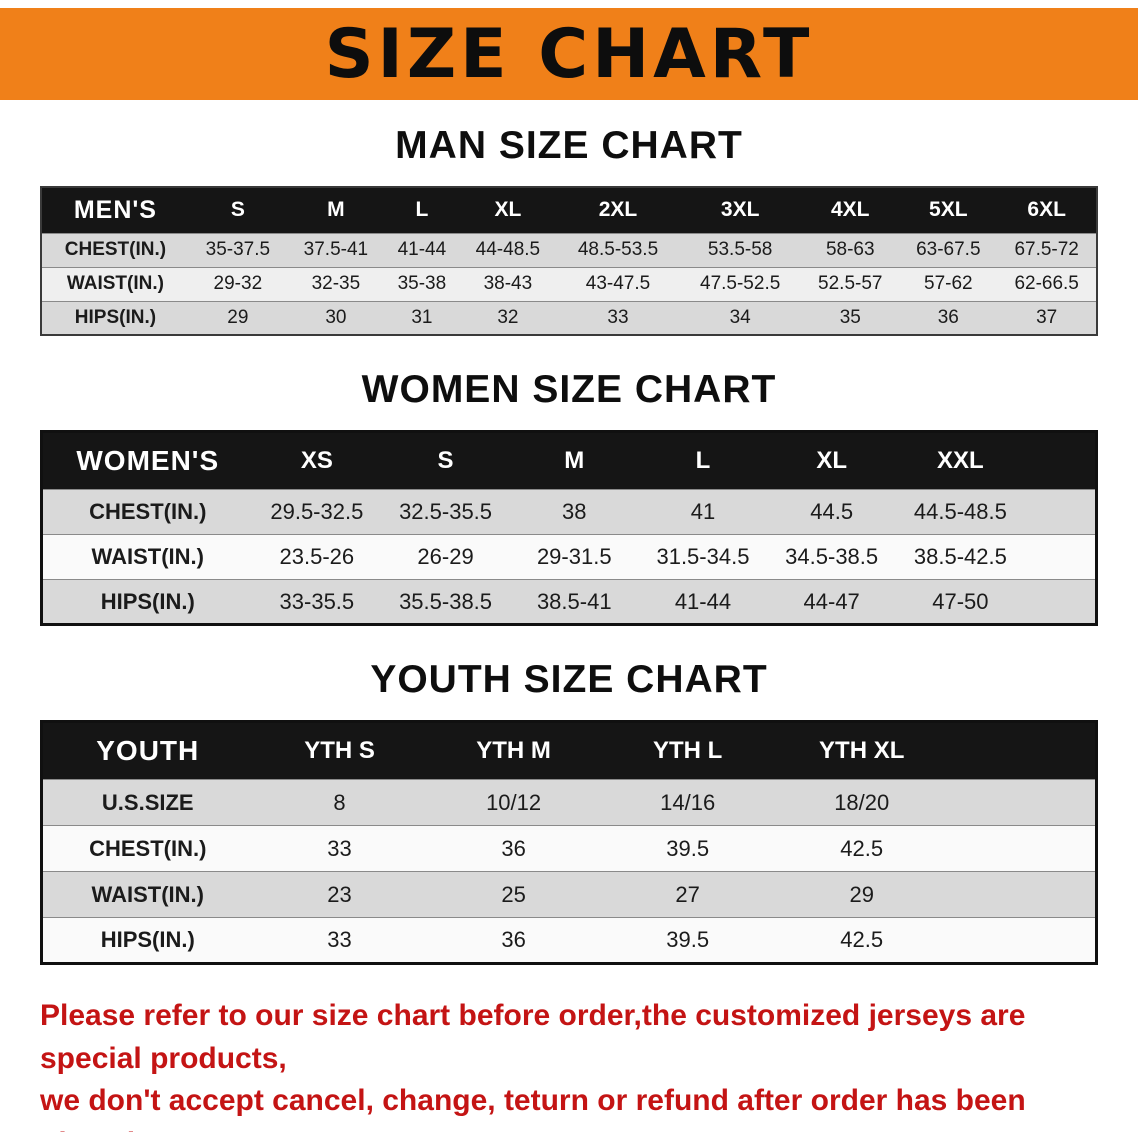 Image resolution: width=1138 pixels, height=1132 pixels. Describe the element at coordinates (513, 802) in the screenshot. I see `cell-value: 10/12` at that location.